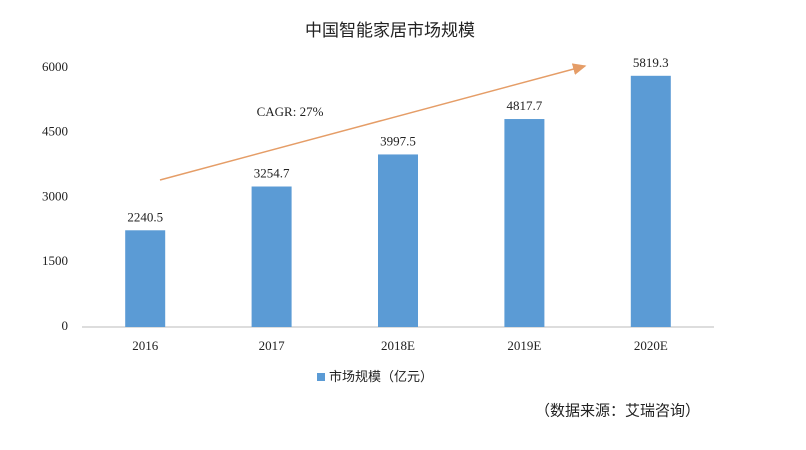  I want to click on legend-label: 市场规模（亿元）, so click(381, 376).